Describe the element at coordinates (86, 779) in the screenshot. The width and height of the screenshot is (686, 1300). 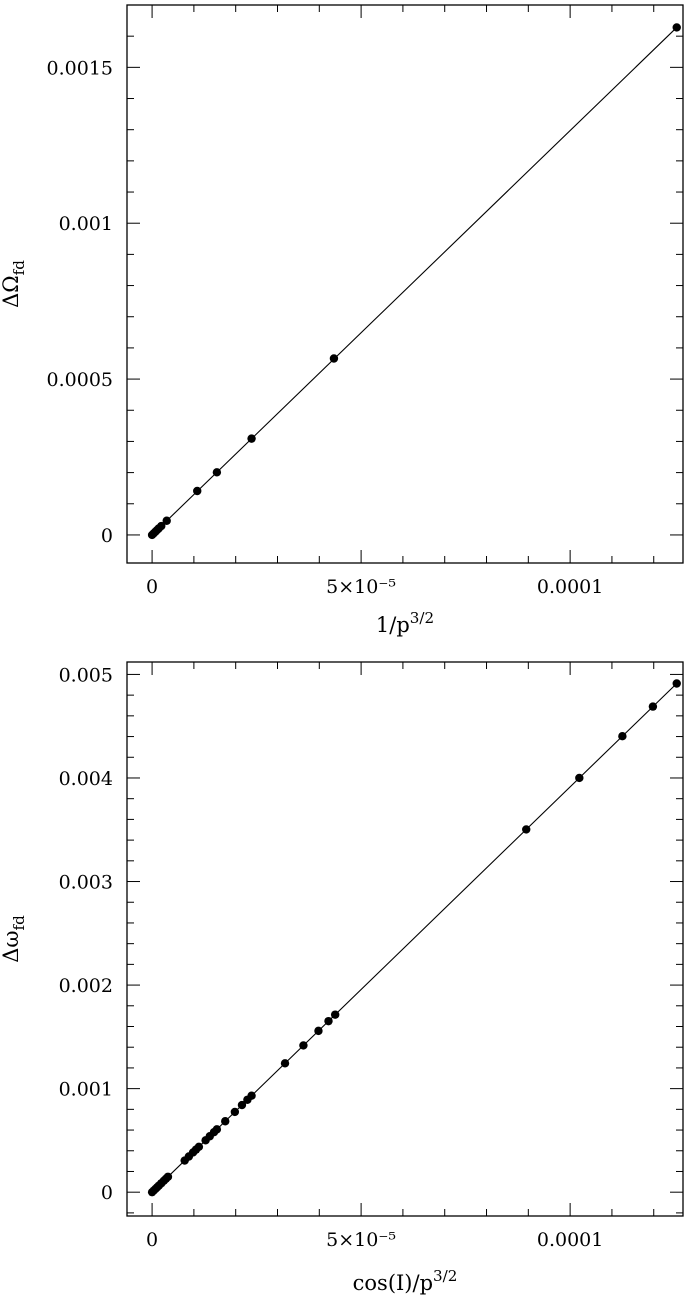
I see `y-tick-label: 0.004` at that location.